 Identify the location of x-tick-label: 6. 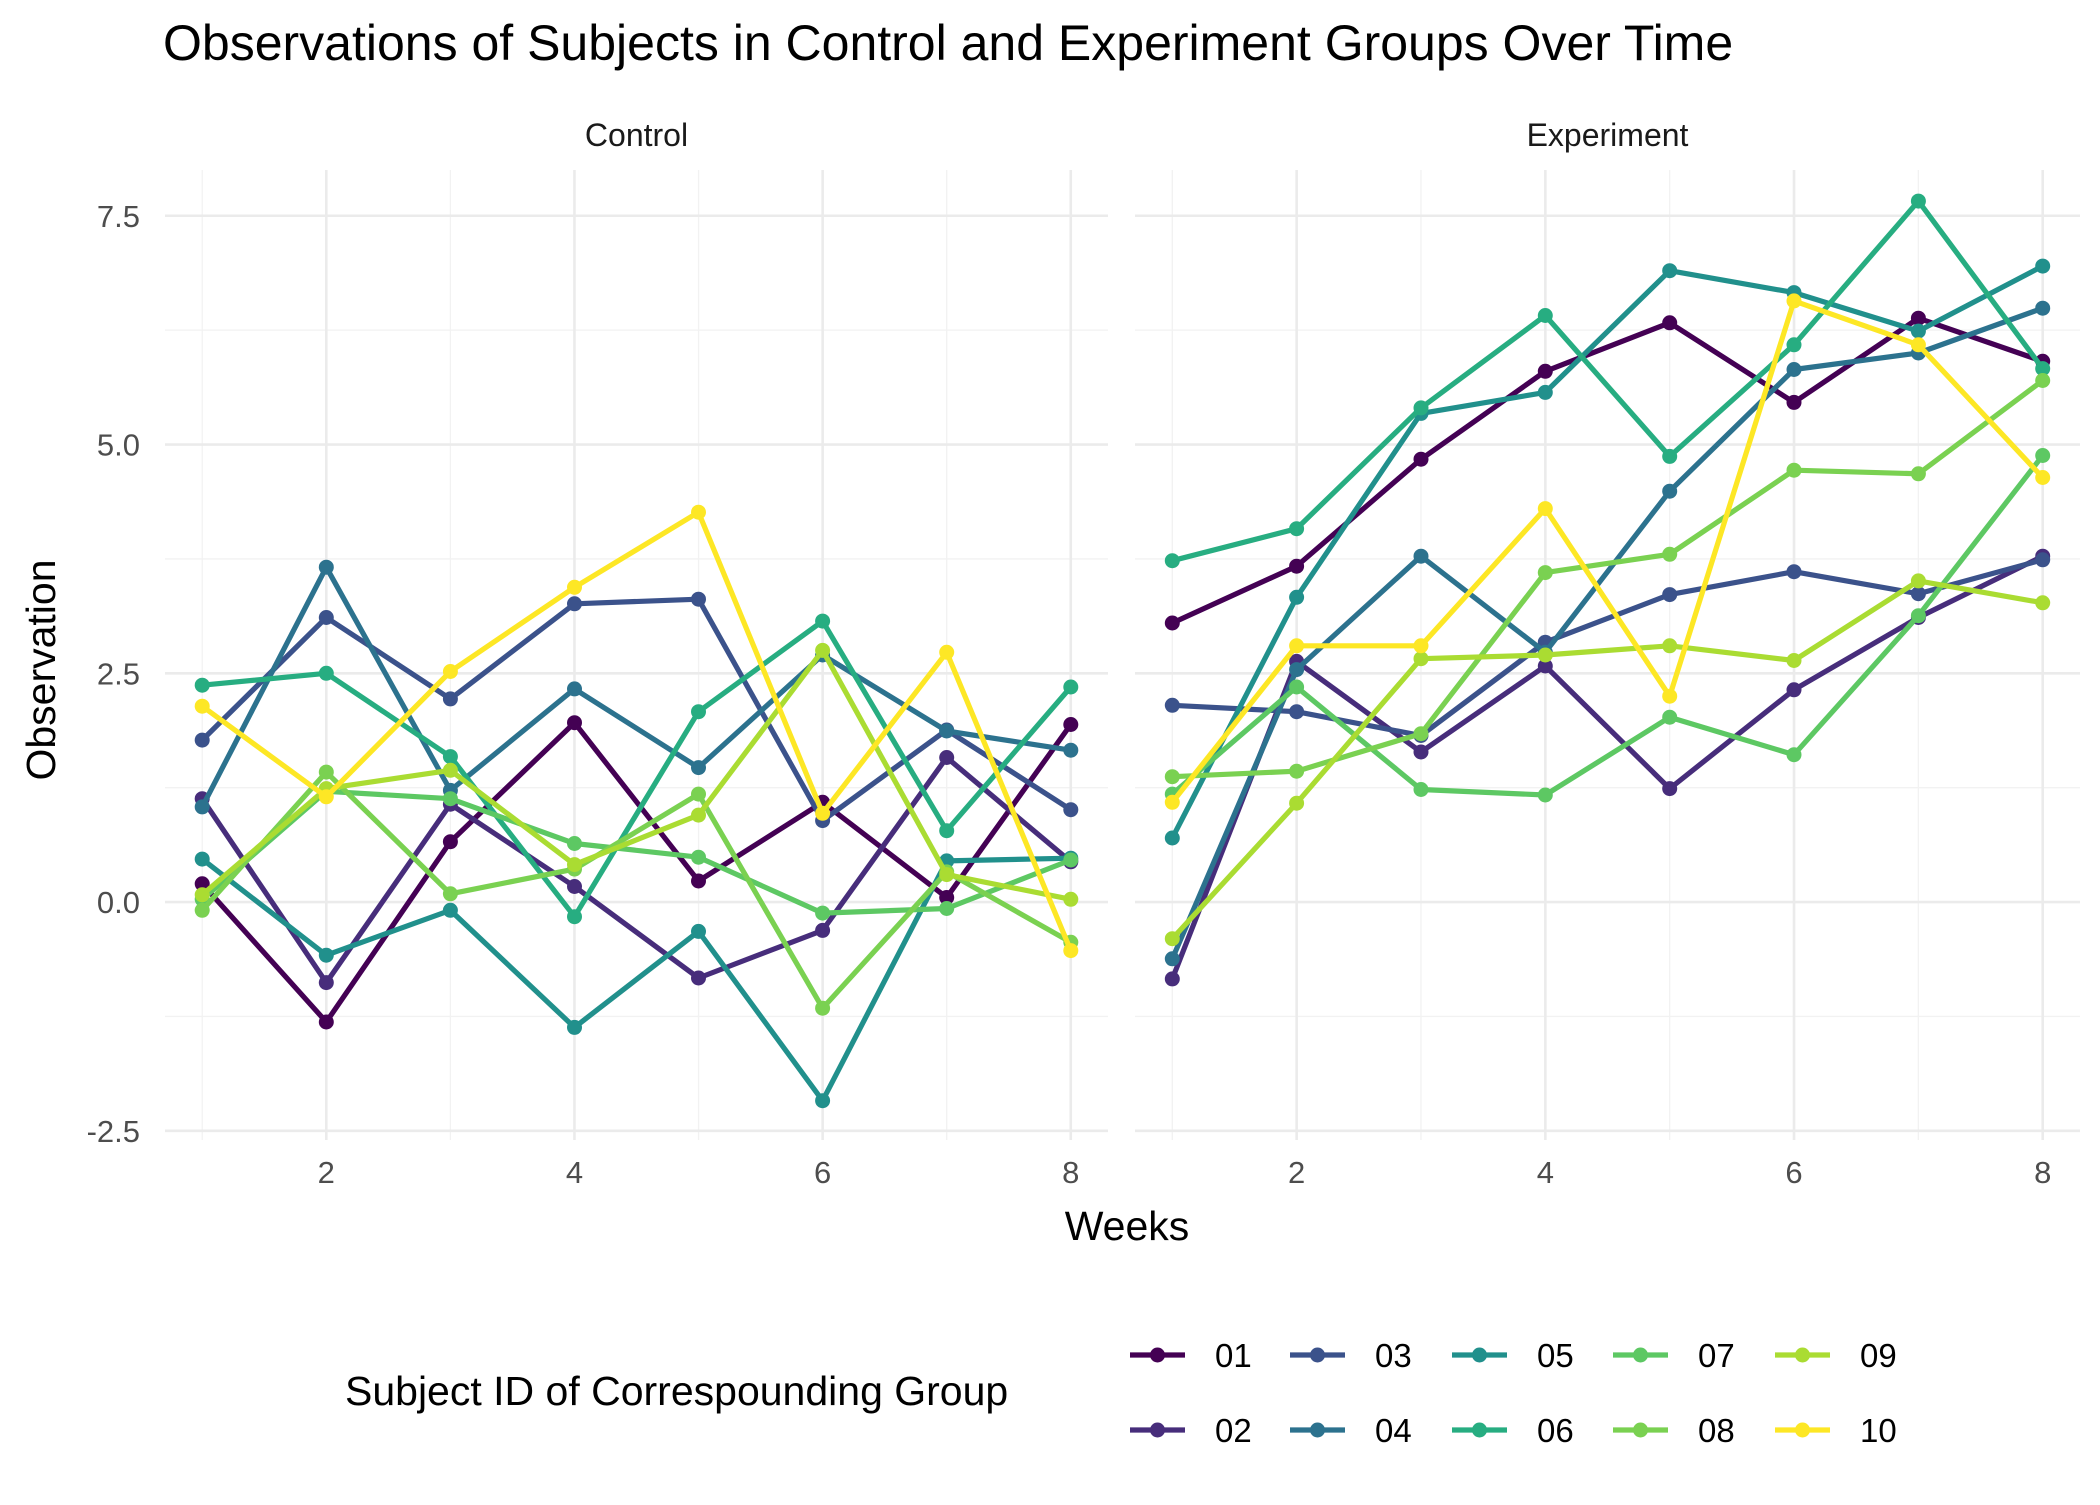
(822, 1172).